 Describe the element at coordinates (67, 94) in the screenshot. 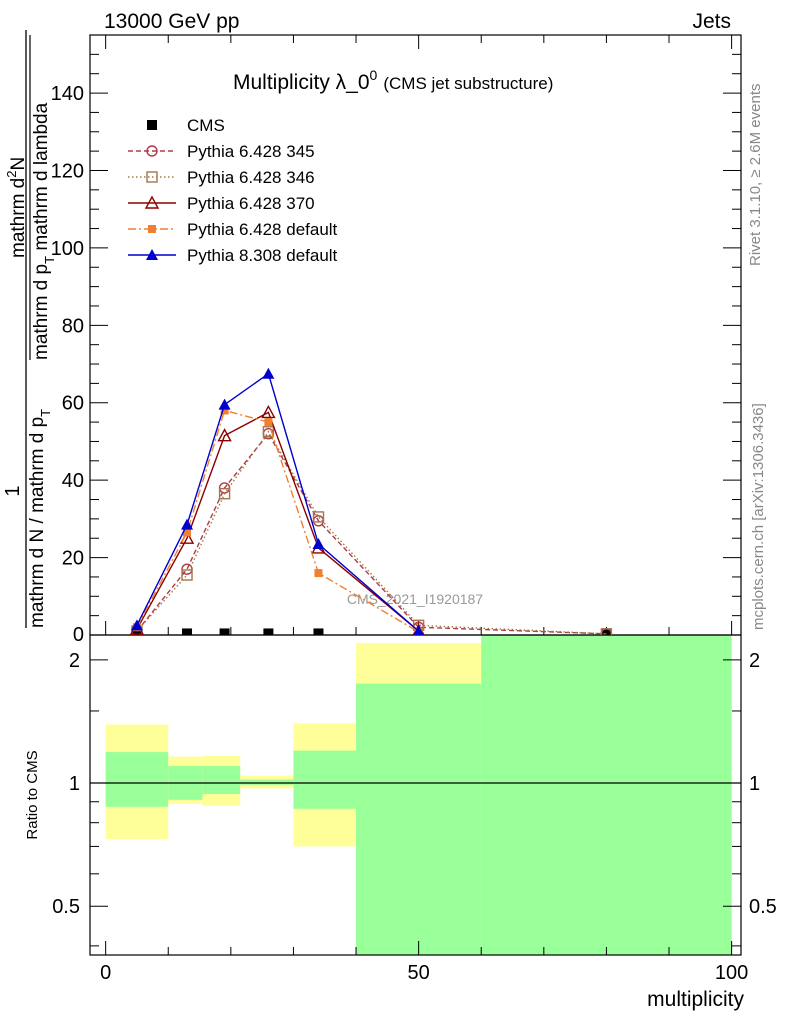

I see `y-tick-label: 140` at that location.